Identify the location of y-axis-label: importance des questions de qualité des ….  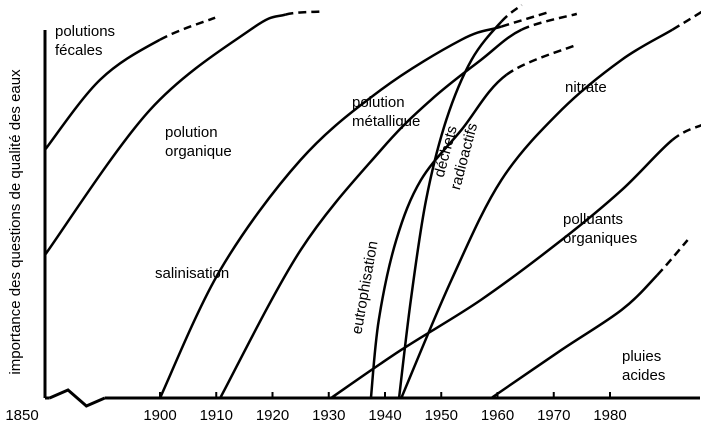
(15, 222).